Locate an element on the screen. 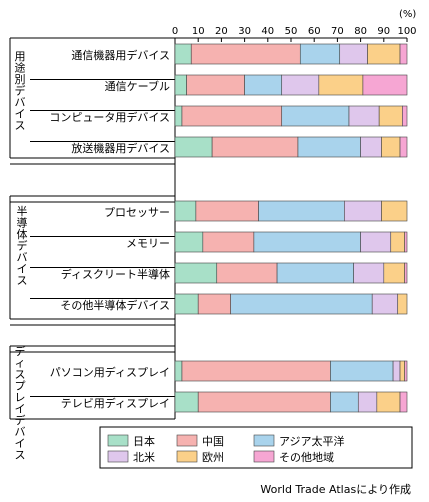 This screenshot has width=429, height=502. group-label-char: 体 is located at coordinates (22, 234).